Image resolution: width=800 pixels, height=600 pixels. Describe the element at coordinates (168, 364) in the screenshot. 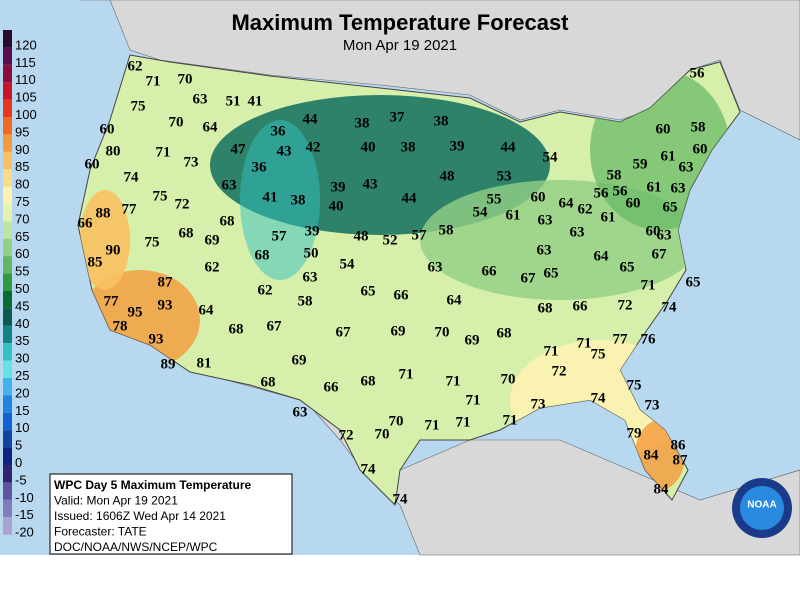

I see `temperature-label: 89` at that location.